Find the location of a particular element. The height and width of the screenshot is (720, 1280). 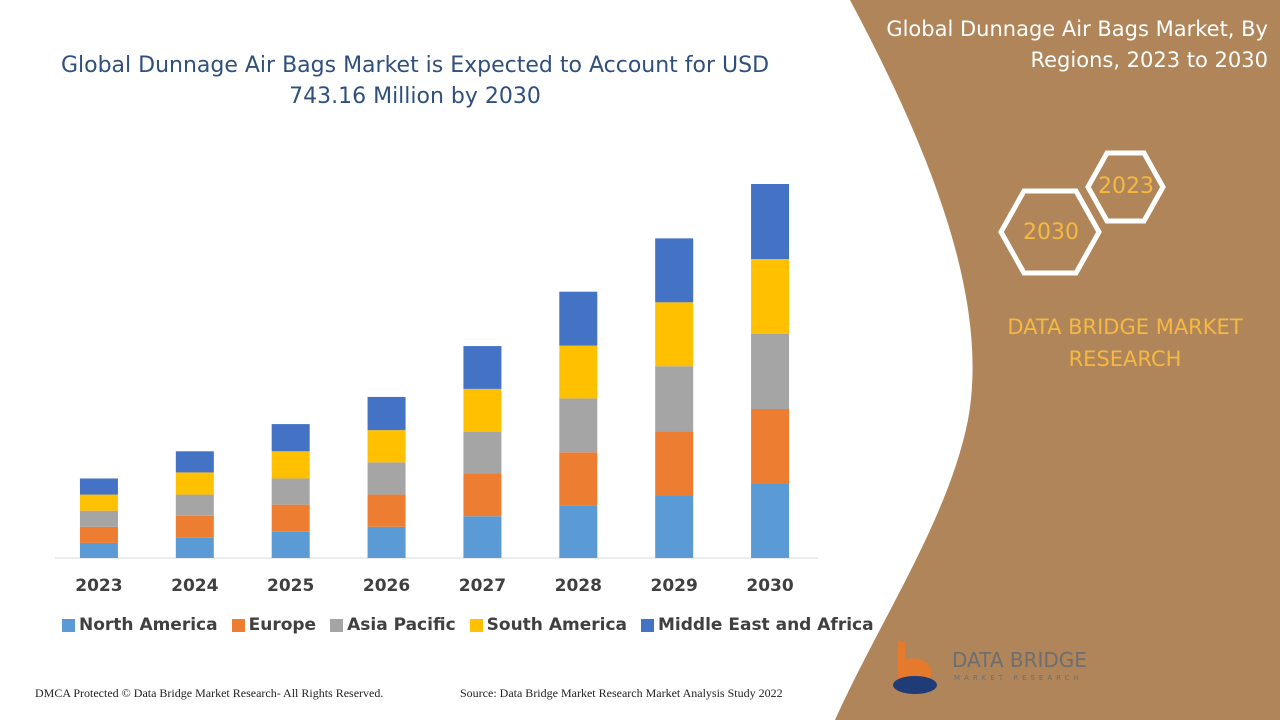

legend-label: South America is located at coordinates (556, 625).